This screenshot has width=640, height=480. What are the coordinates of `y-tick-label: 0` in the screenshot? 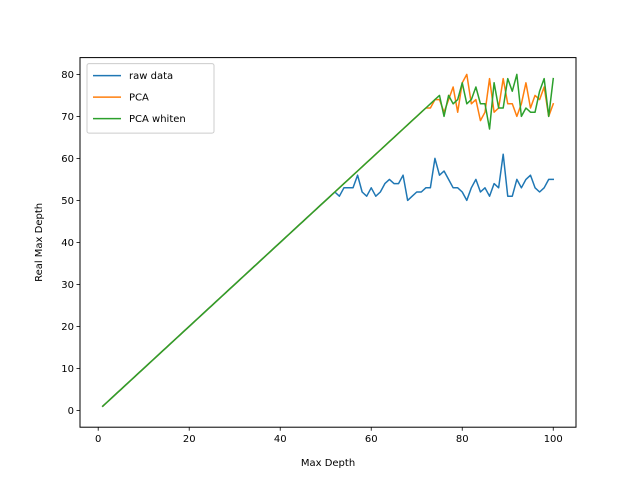 It's located at (71, 411).